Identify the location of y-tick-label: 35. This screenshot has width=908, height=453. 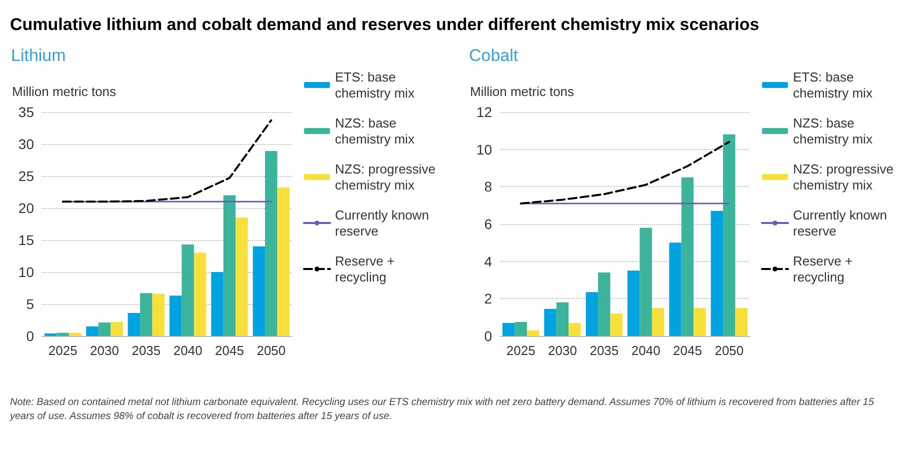
(26, 112).